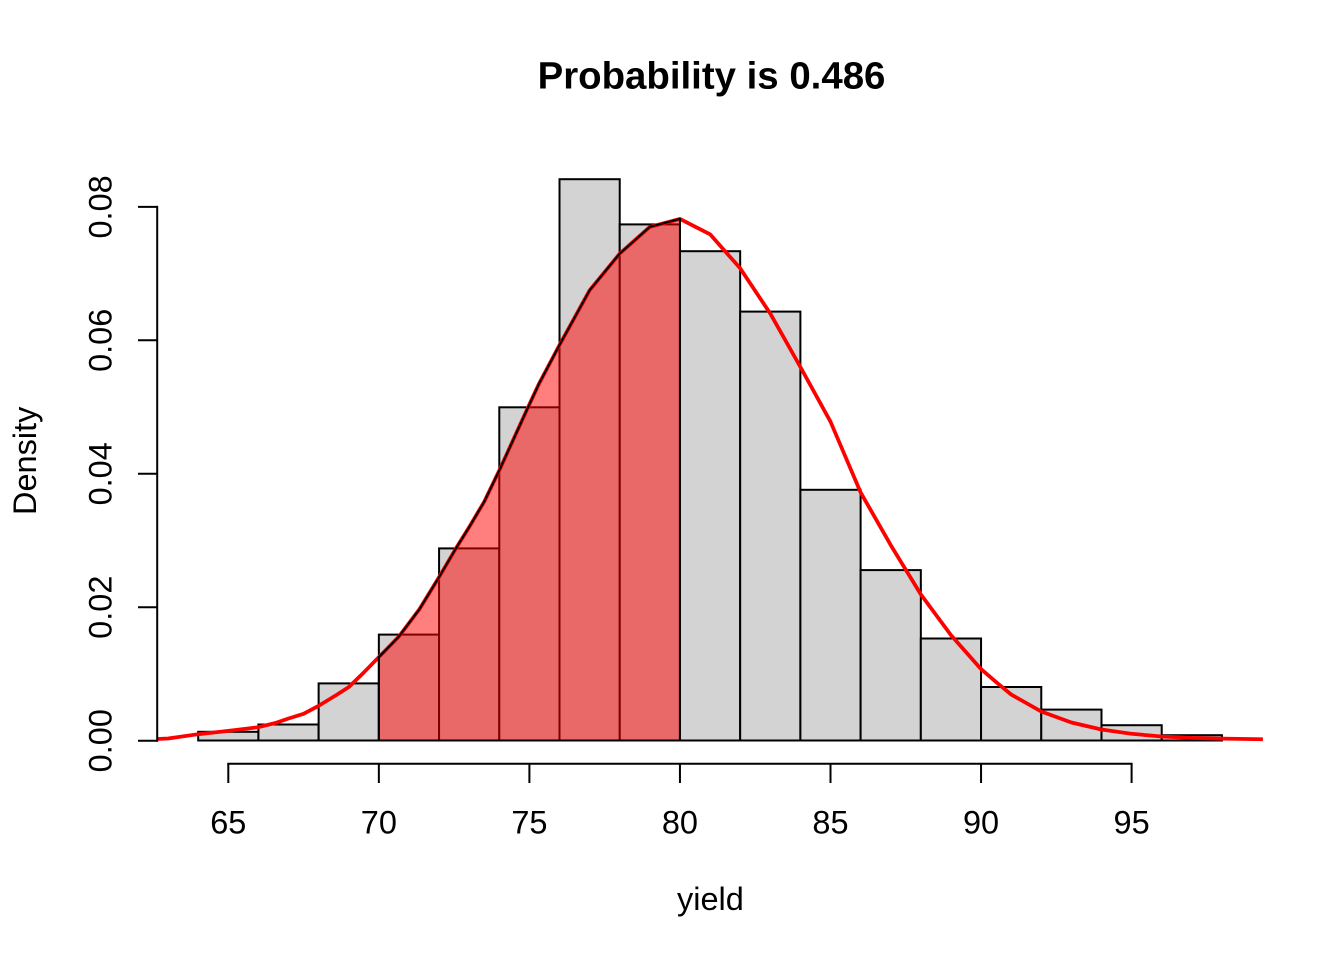 Image resolution: width=1344 pixels, height=960 pixels. Describe the element at coordinates (712, 76) in the screenshot. I see `svg-text: Probability is 0.486` at that location.